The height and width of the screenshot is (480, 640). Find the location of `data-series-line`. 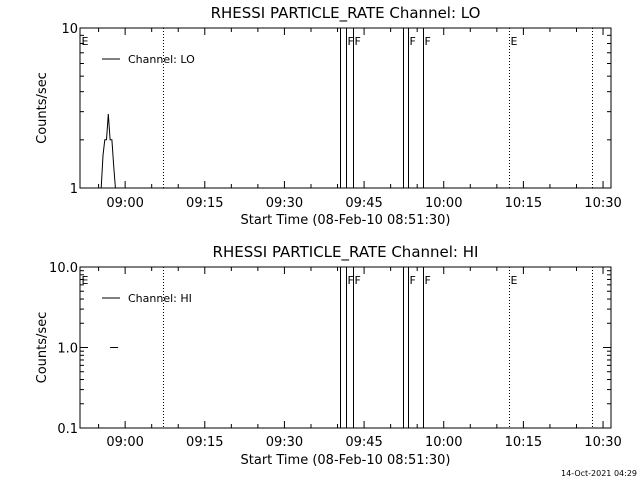

data-series-line is located at coordinates (108, 151).